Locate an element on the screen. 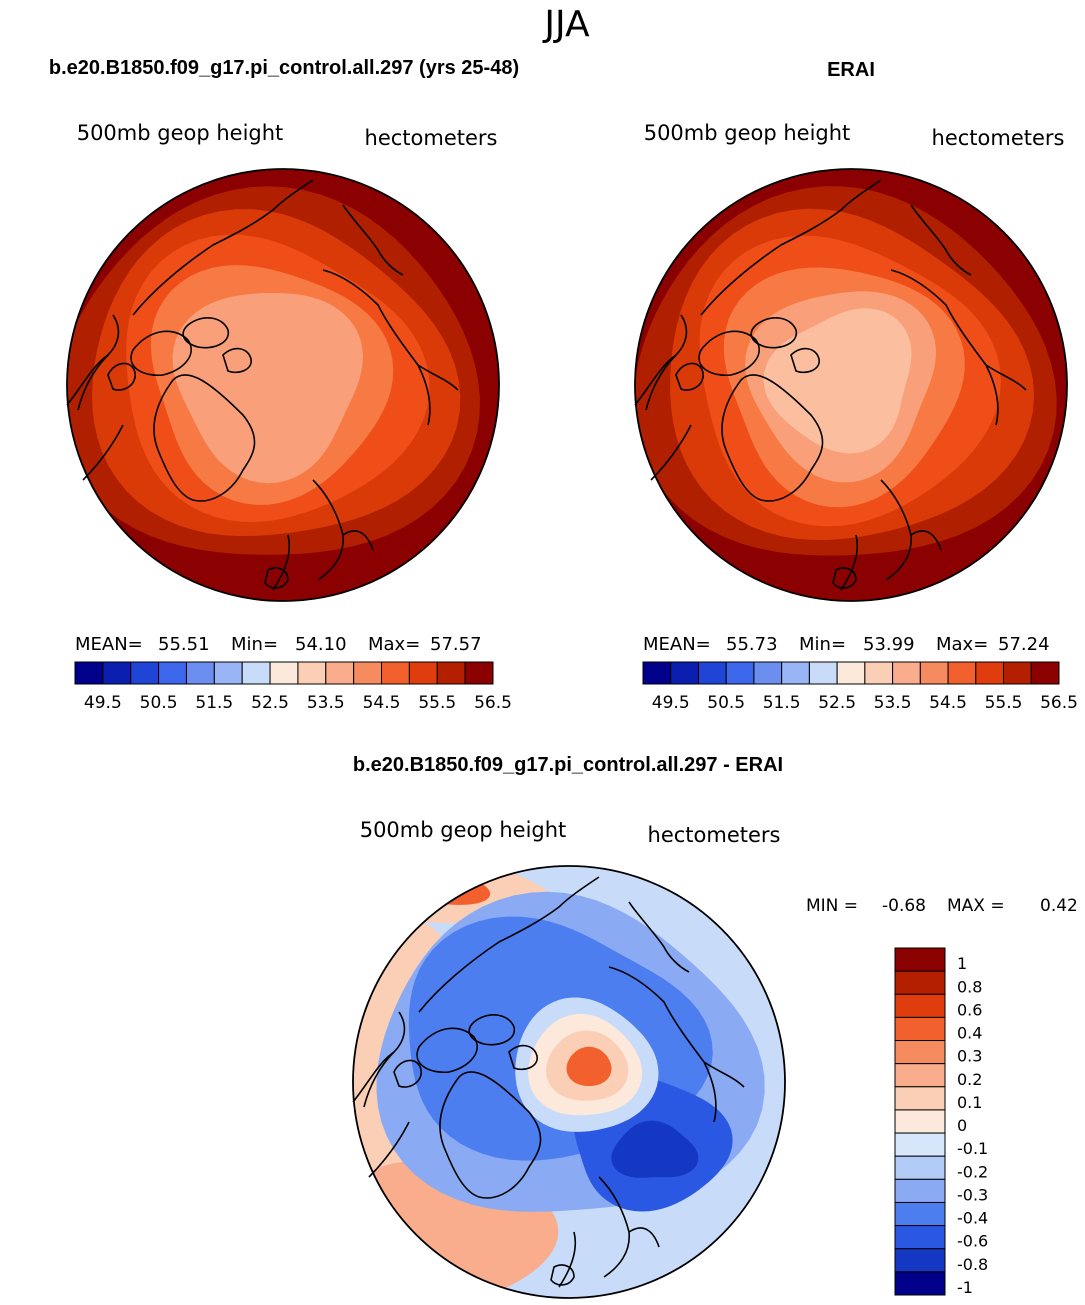  panel-erai-stats: MEAN= 55.73 Min= 53.99 Max= 57.24 is located at coordinates (846, 644).